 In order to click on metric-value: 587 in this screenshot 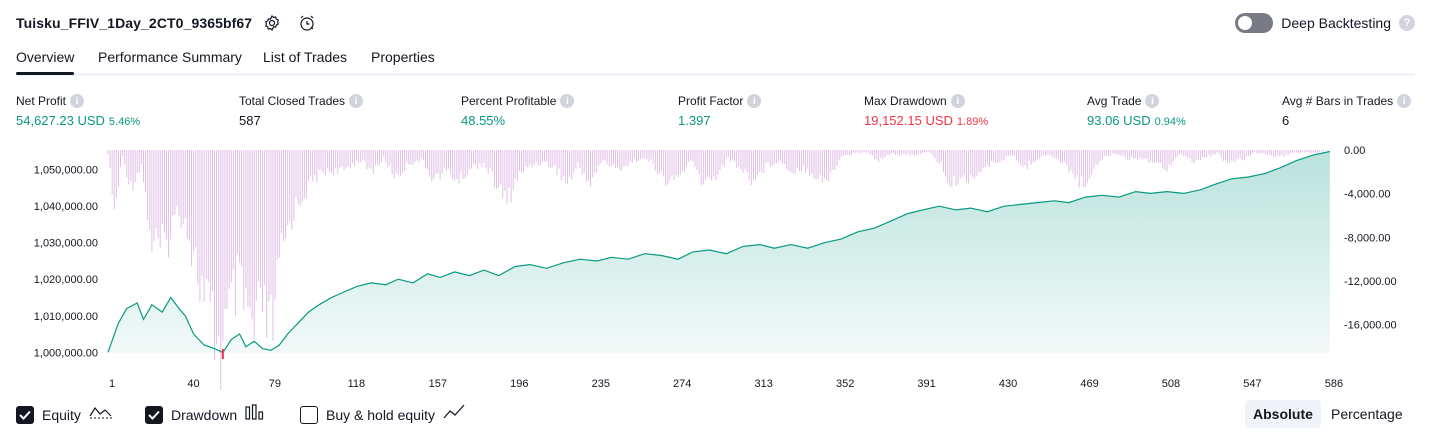, I will do `click(250, 120)`.